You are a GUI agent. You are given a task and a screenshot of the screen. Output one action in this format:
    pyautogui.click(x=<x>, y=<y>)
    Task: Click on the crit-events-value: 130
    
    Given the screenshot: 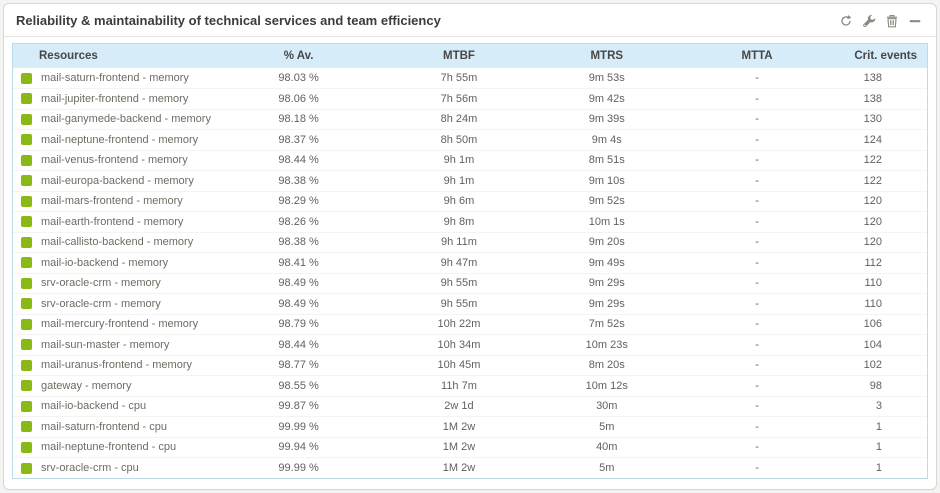 What is the action you would take?
    pyautogui.click(x=883, y=119)
    